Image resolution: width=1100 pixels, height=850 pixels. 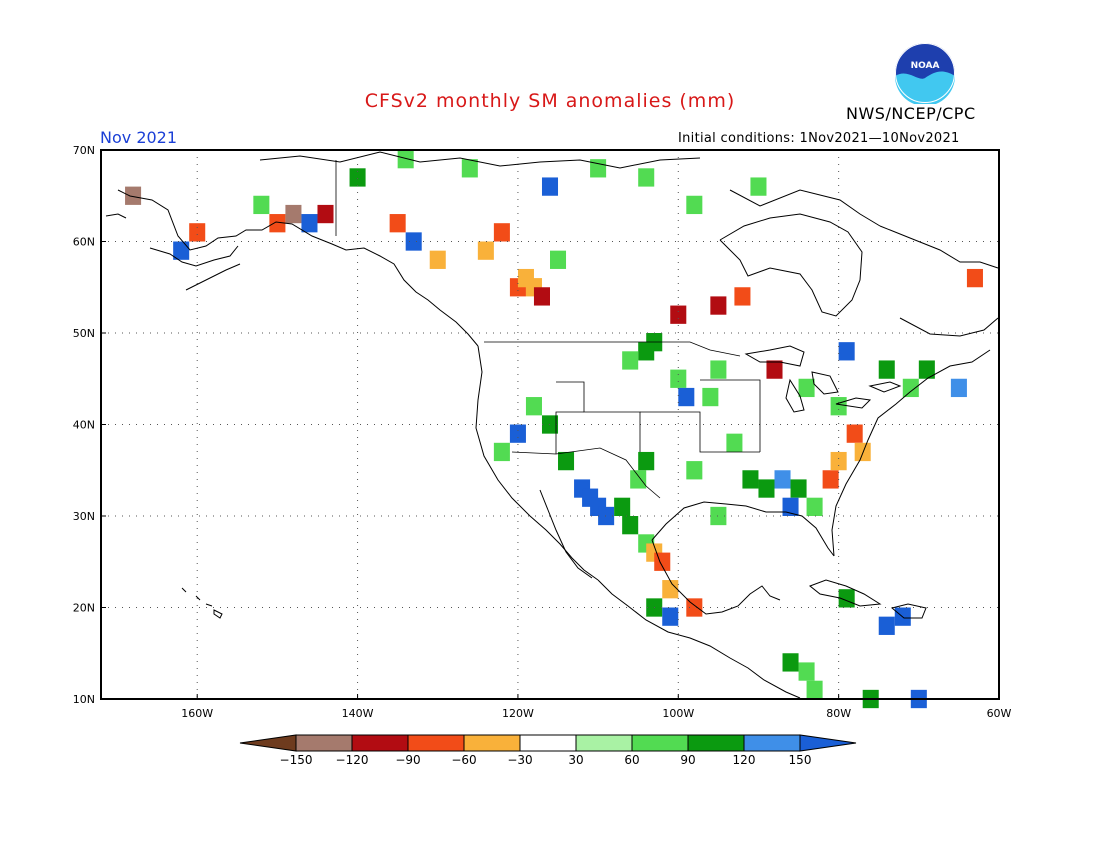 I want to click on lon-tick-label: 120W, so click(x=518, y=713).